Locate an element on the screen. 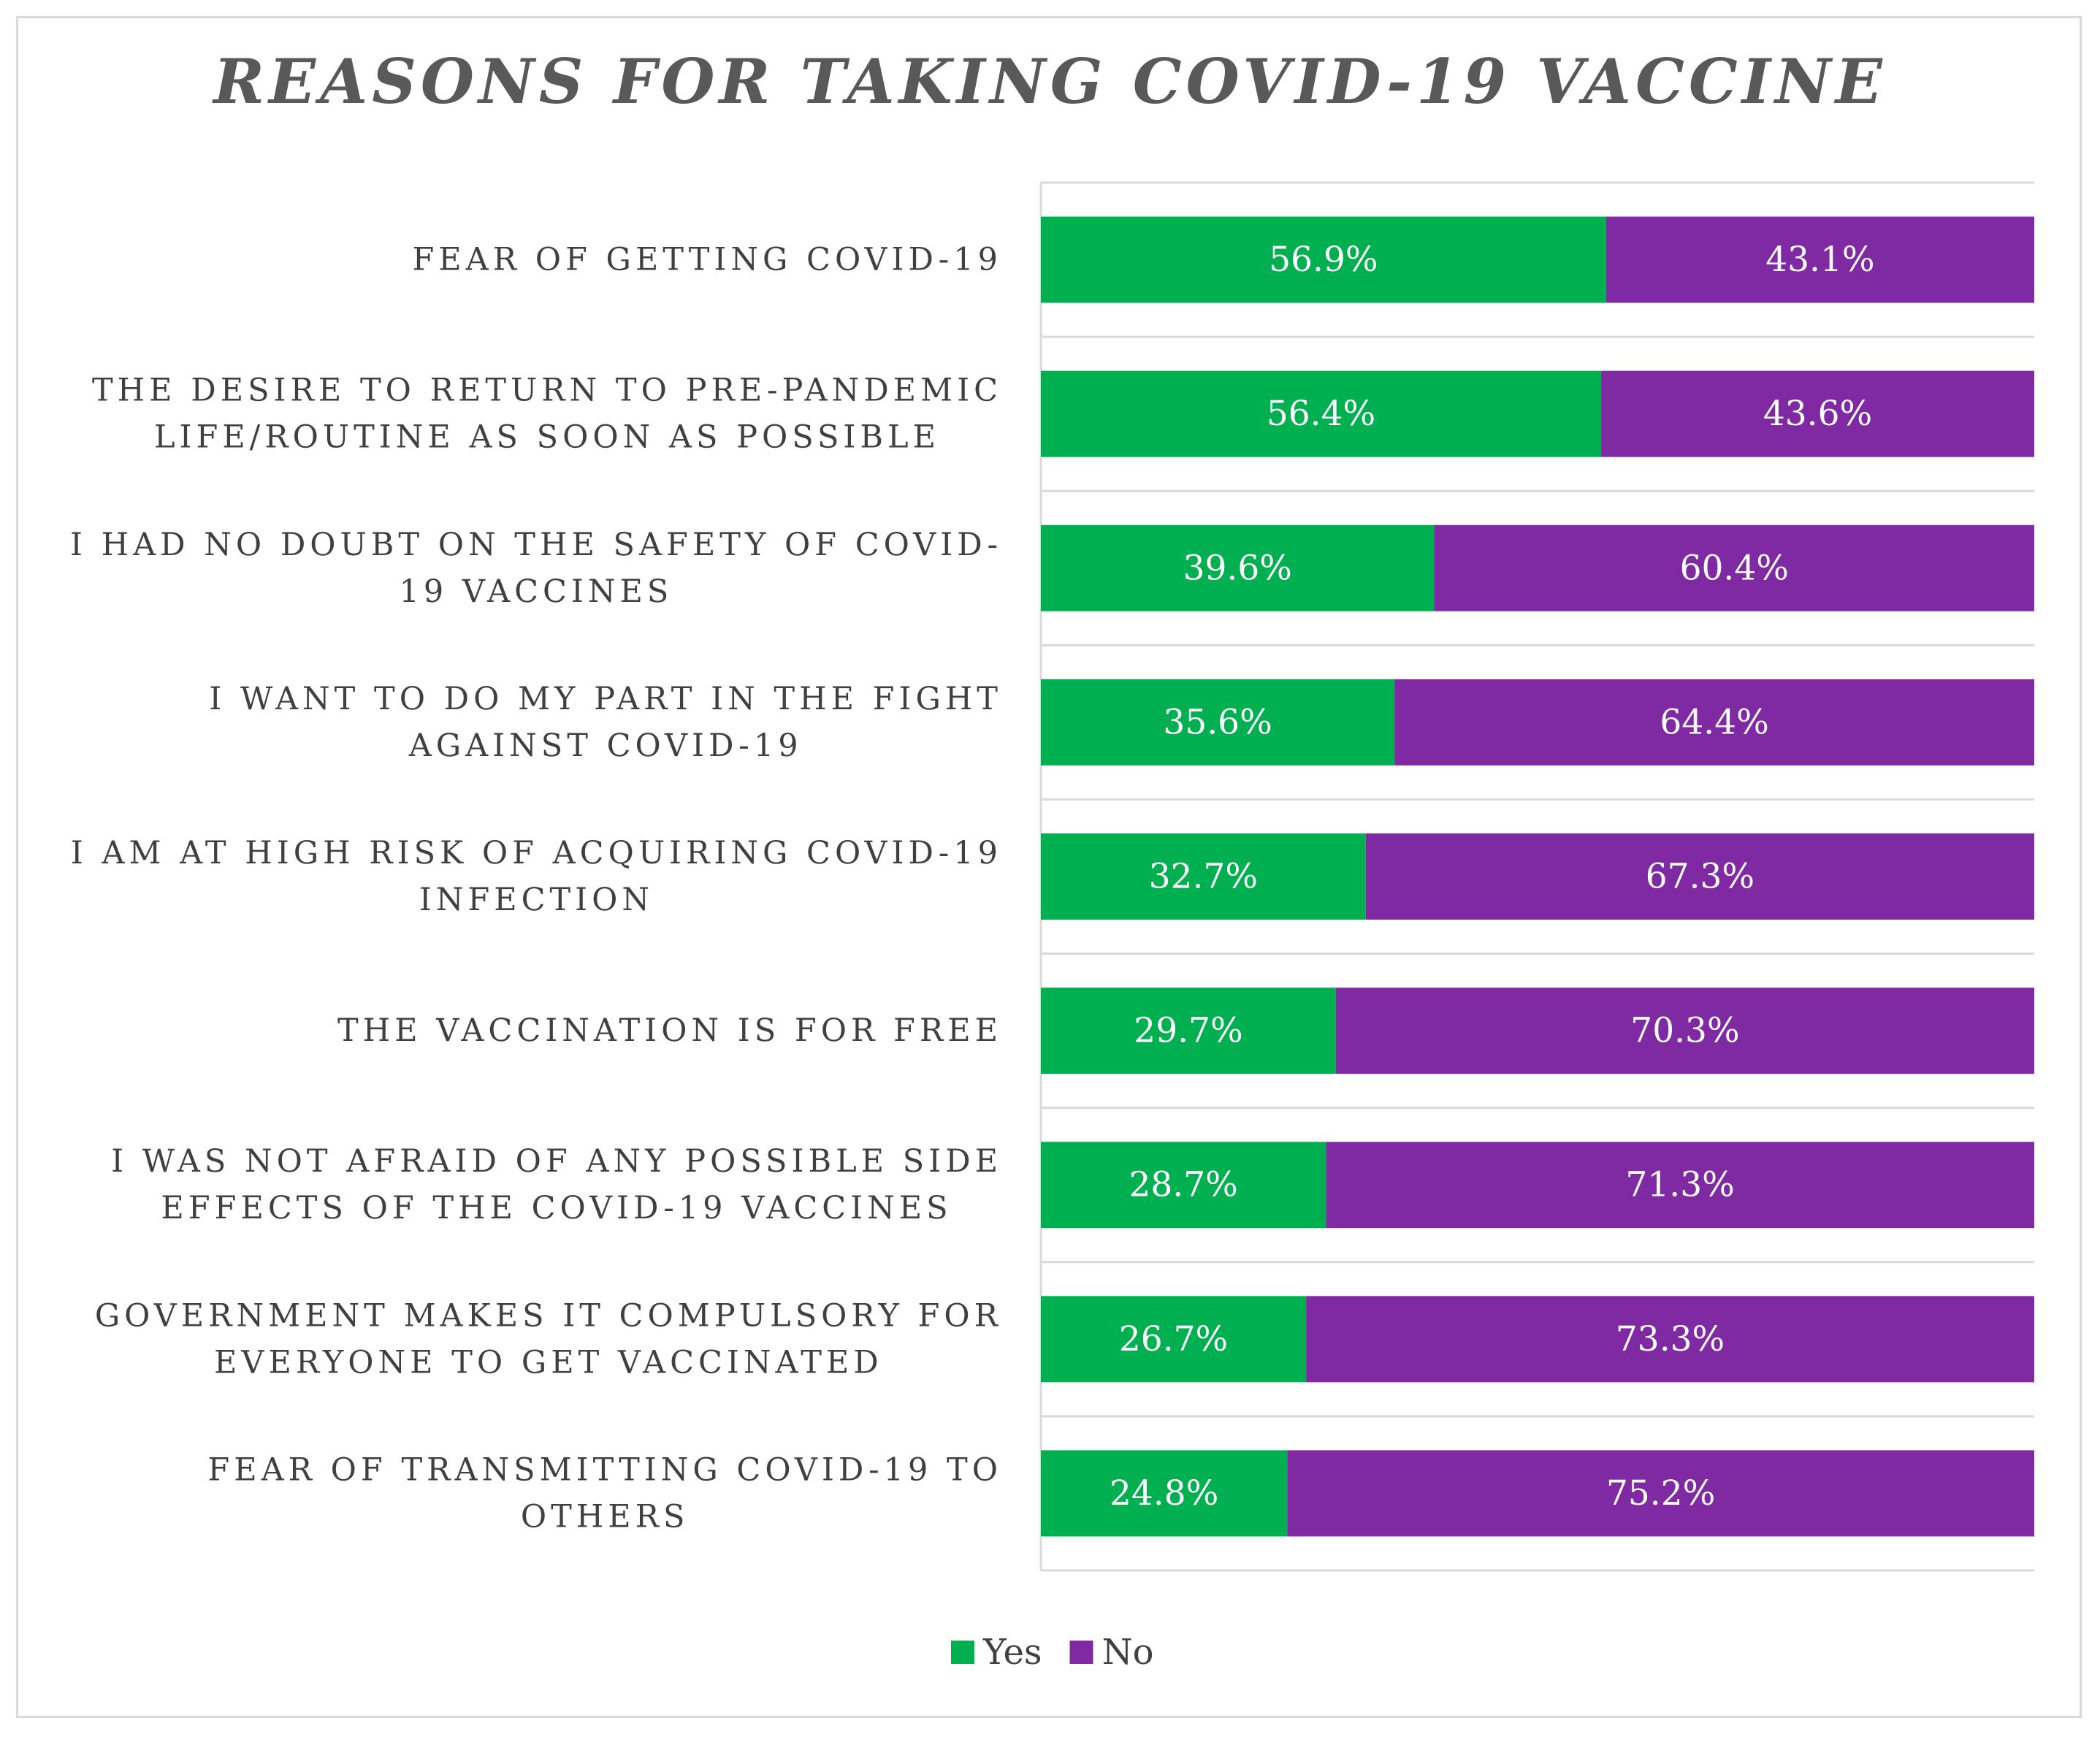 The image size is (2100, 1737). category-label-line: THE VACCINATION IS FOR FREE is located at coordinates (669, 1030).